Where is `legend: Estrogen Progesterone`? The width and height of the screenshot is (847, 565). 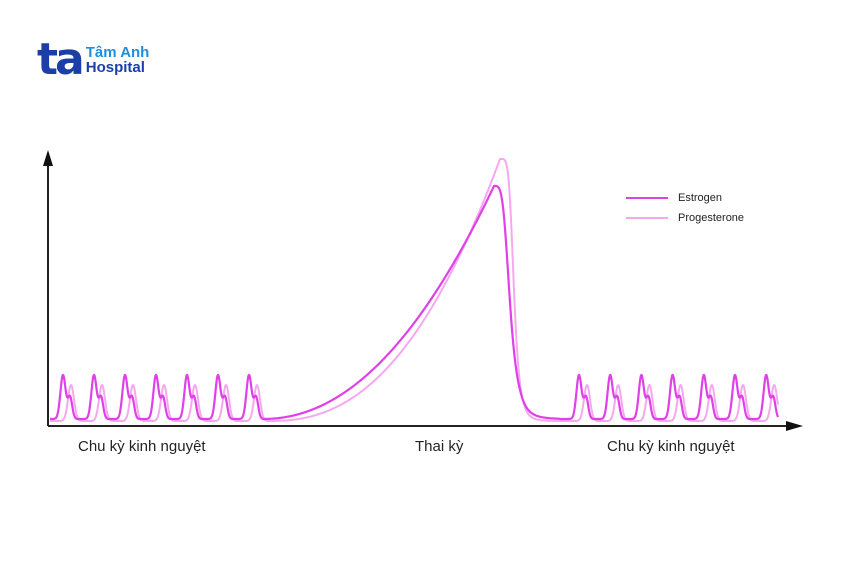 legend: Estrogen Progesterone is located at coordinates (685, 208).